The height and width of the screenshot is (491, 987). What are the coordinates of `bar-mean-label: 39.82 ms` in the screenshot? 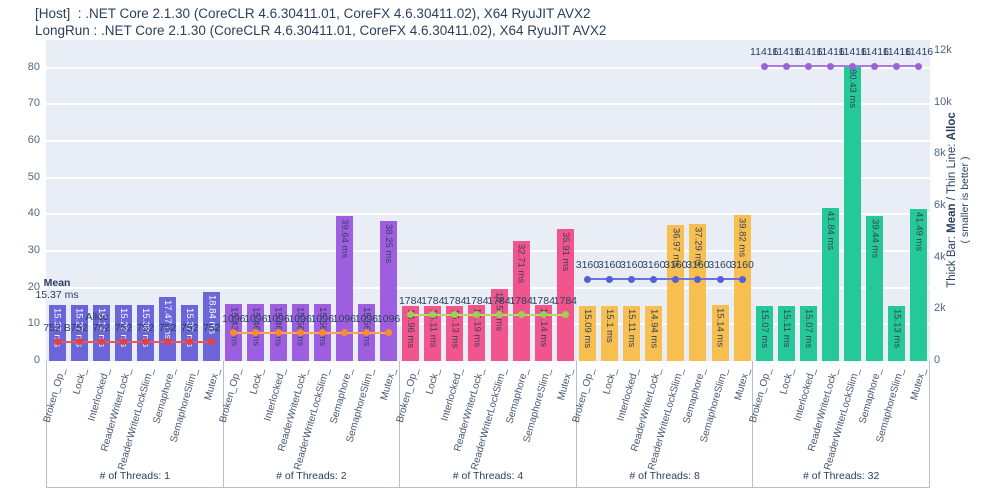 It's located at (742, 237).